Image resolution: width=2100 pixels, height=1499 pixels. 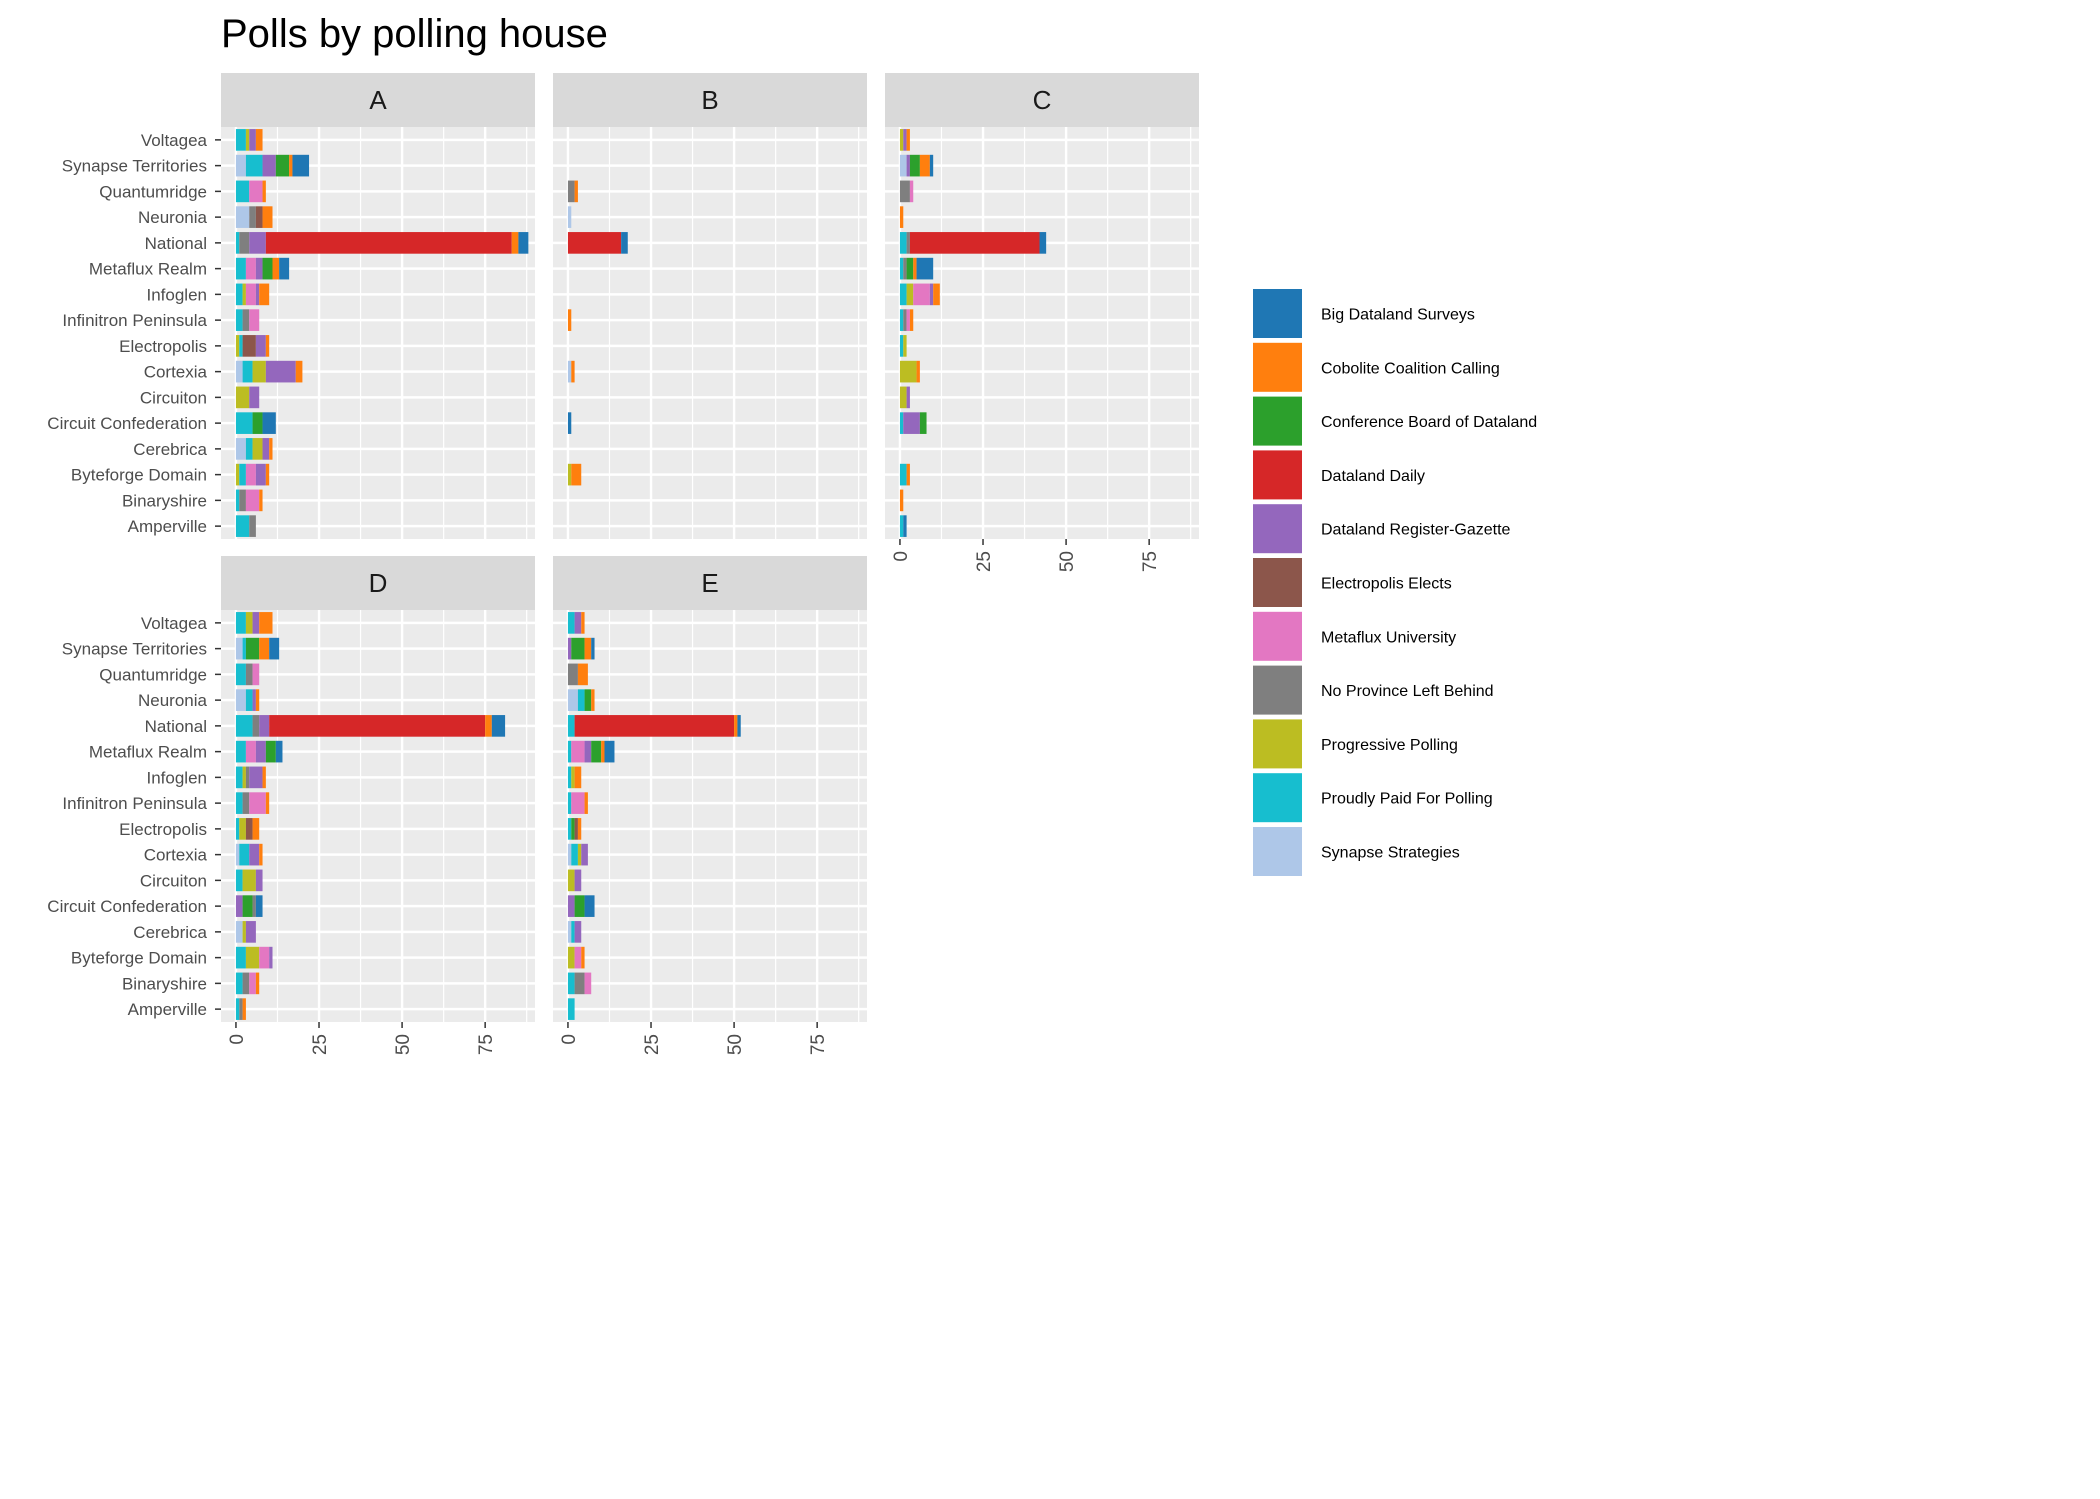 What do you see at coordinates (170, 932) in the screenshot?
I see `y-tick-label: Cerebrica` at bounding box center [170, 932].